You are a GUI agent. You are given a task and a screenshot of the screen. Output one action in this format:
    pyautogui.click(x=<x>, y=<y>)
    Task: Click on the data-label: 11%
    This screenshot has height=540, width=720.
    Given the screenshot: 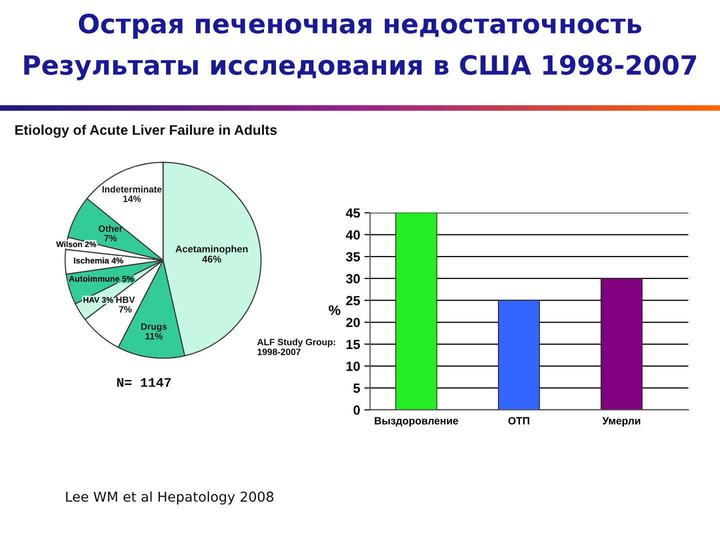 What is the action you would take?
    pyautogui.click(x=154, y=336)
    